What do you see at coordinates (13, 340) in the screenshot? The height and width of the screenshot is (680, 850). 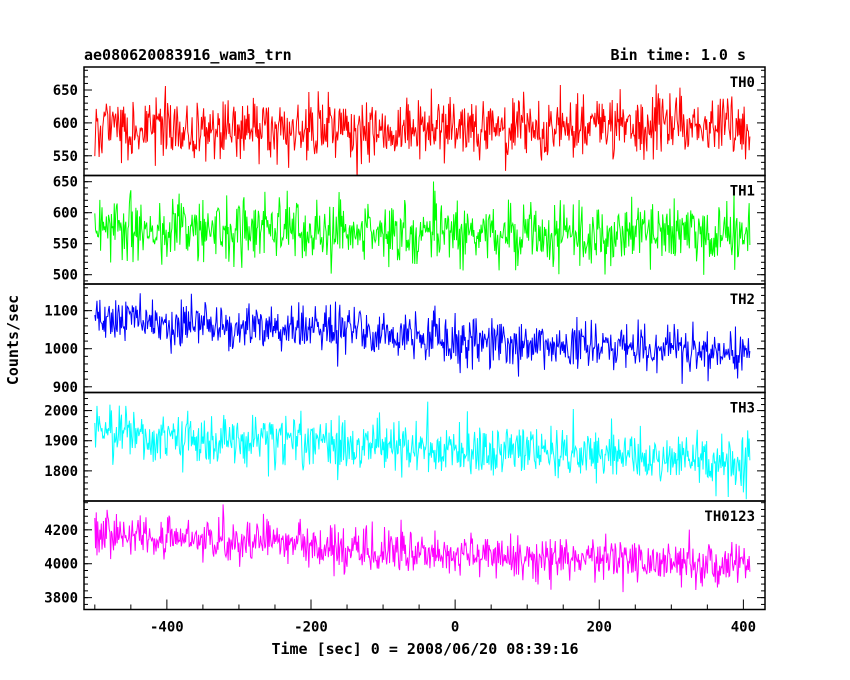 I see `y-axis-label: Counts/sec` at bounding box center [13, 340].